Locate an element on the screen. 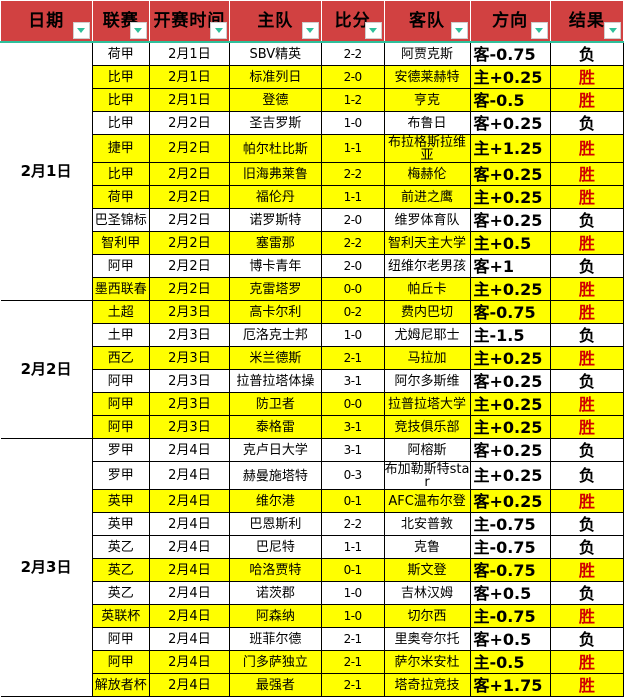  table-row: 捷甲 2月2日 帕尔杜比斯 1-1 布拉格斯拉维亚 主+1.25 胜 is located at coordinates (312, 148).